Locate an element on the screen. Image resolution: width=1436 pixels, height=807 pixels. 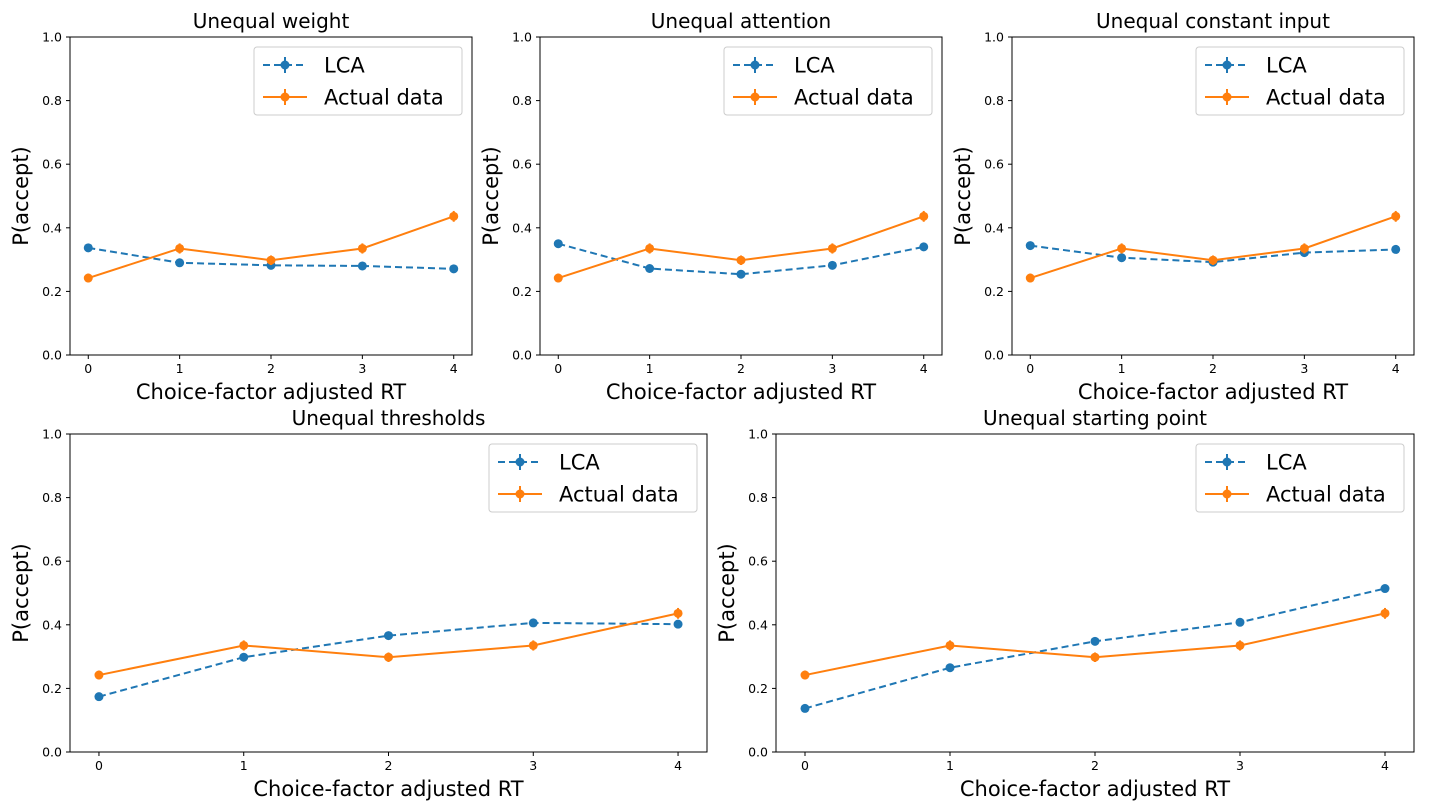
chart-title: Unequal weight is located at coordinates (271, 21).